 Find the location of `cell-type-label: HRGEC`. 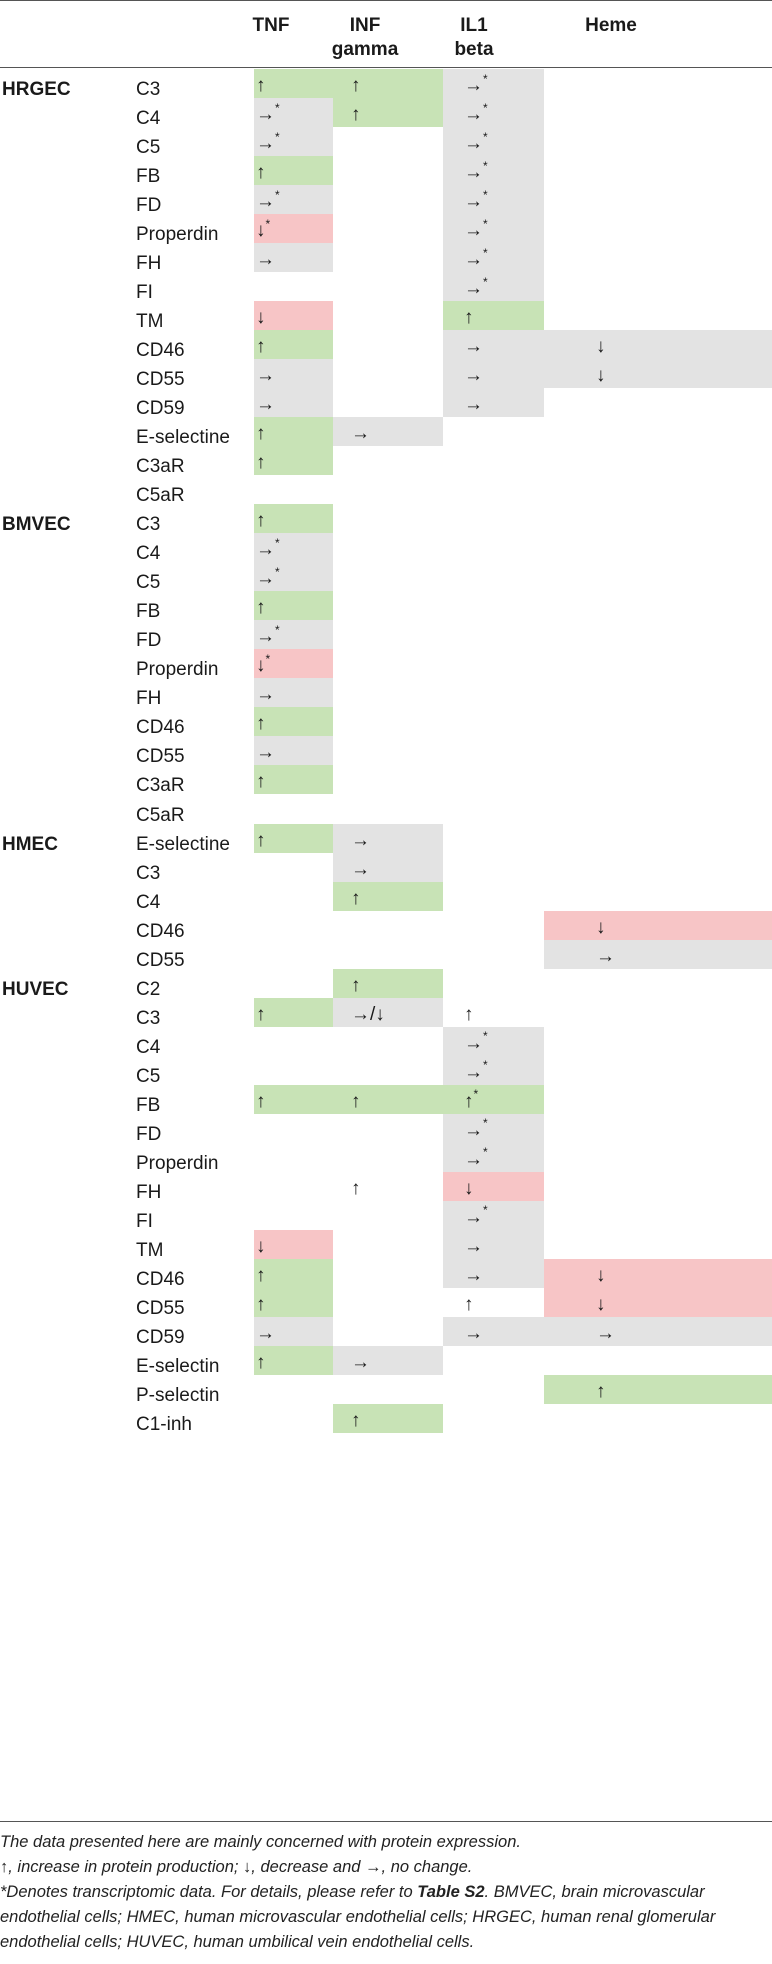

cell-type-label: HRGEC is located at coordinates (36, 89).